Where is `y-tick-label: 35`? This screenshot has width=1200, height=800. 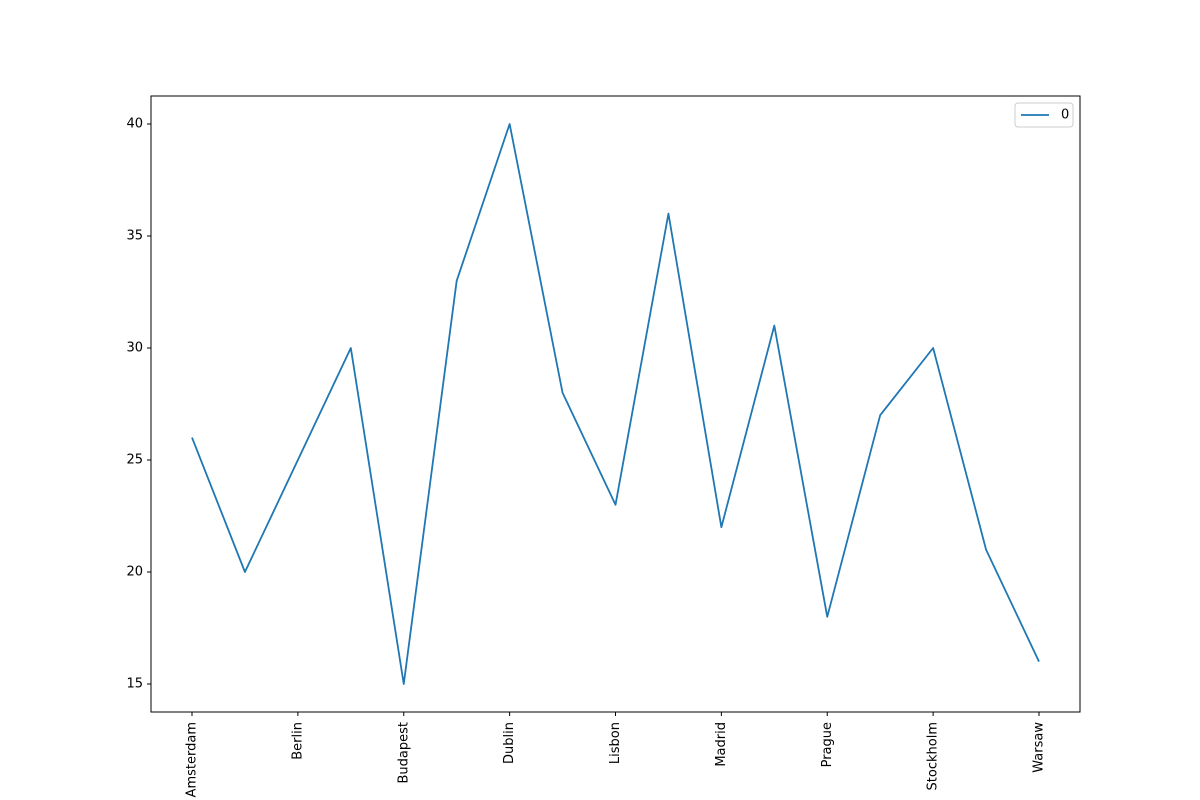 y-tick-label: 35 is located at coordinates (134, 236).